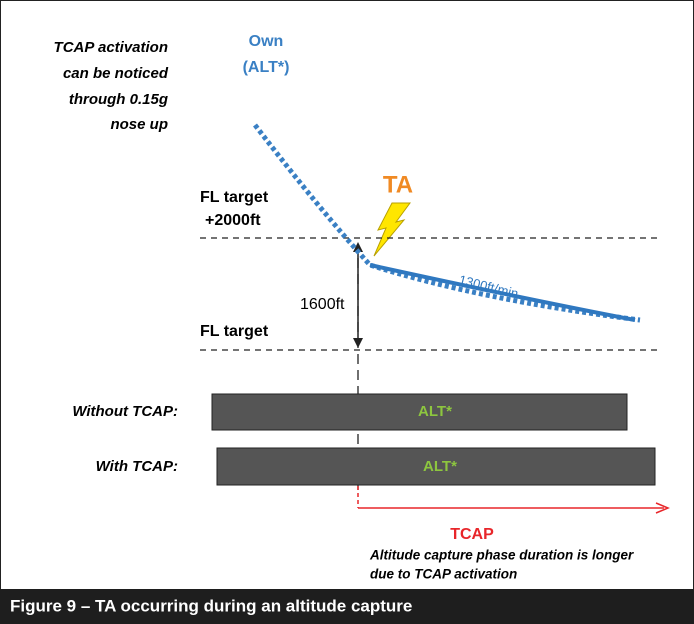  I want to click on lower-level-label: FL target, so click(234, 331).